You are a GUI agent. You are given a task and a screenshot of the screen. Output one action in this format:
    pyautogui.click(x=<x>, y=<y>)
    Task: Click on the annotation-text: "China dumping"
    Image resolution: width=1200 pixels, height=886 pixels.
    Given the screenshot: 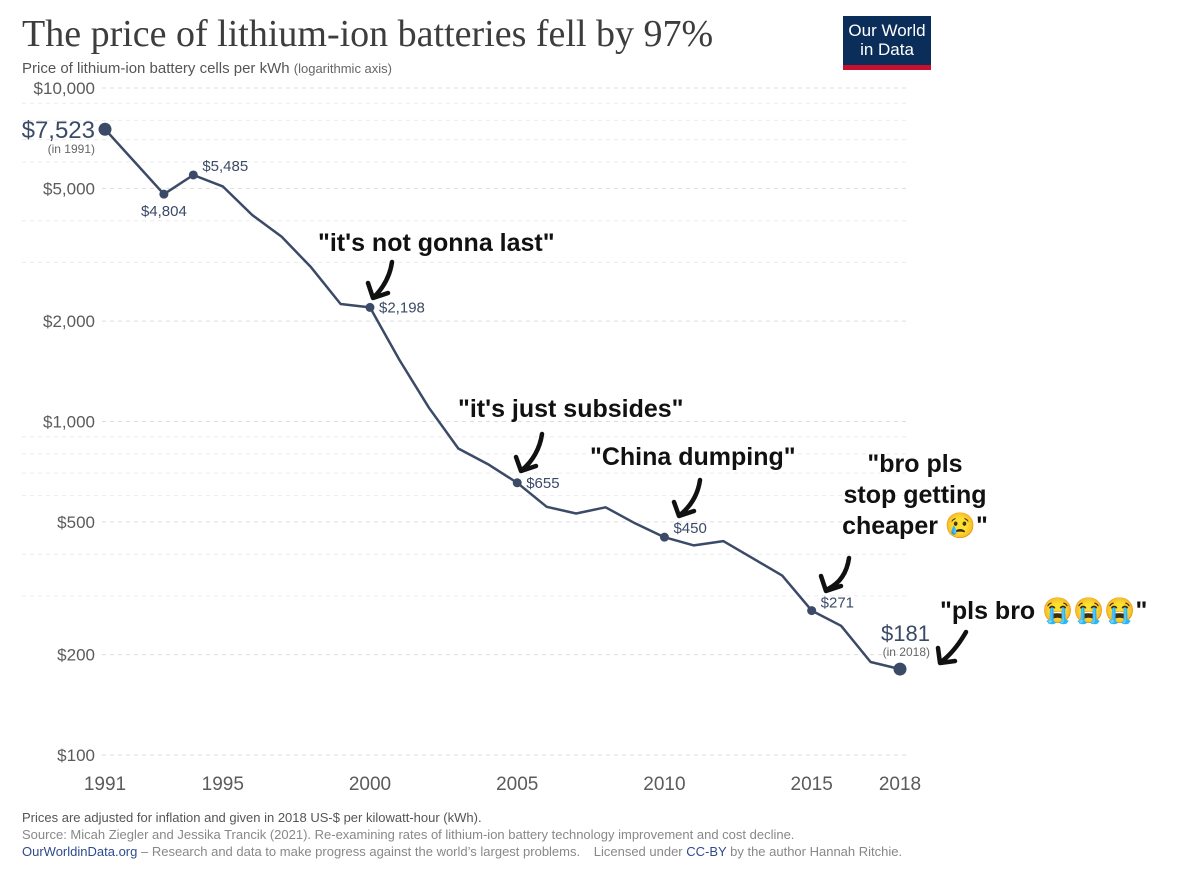 What is the action you would take?
    pyautogui.click(x=693, y=457)
    